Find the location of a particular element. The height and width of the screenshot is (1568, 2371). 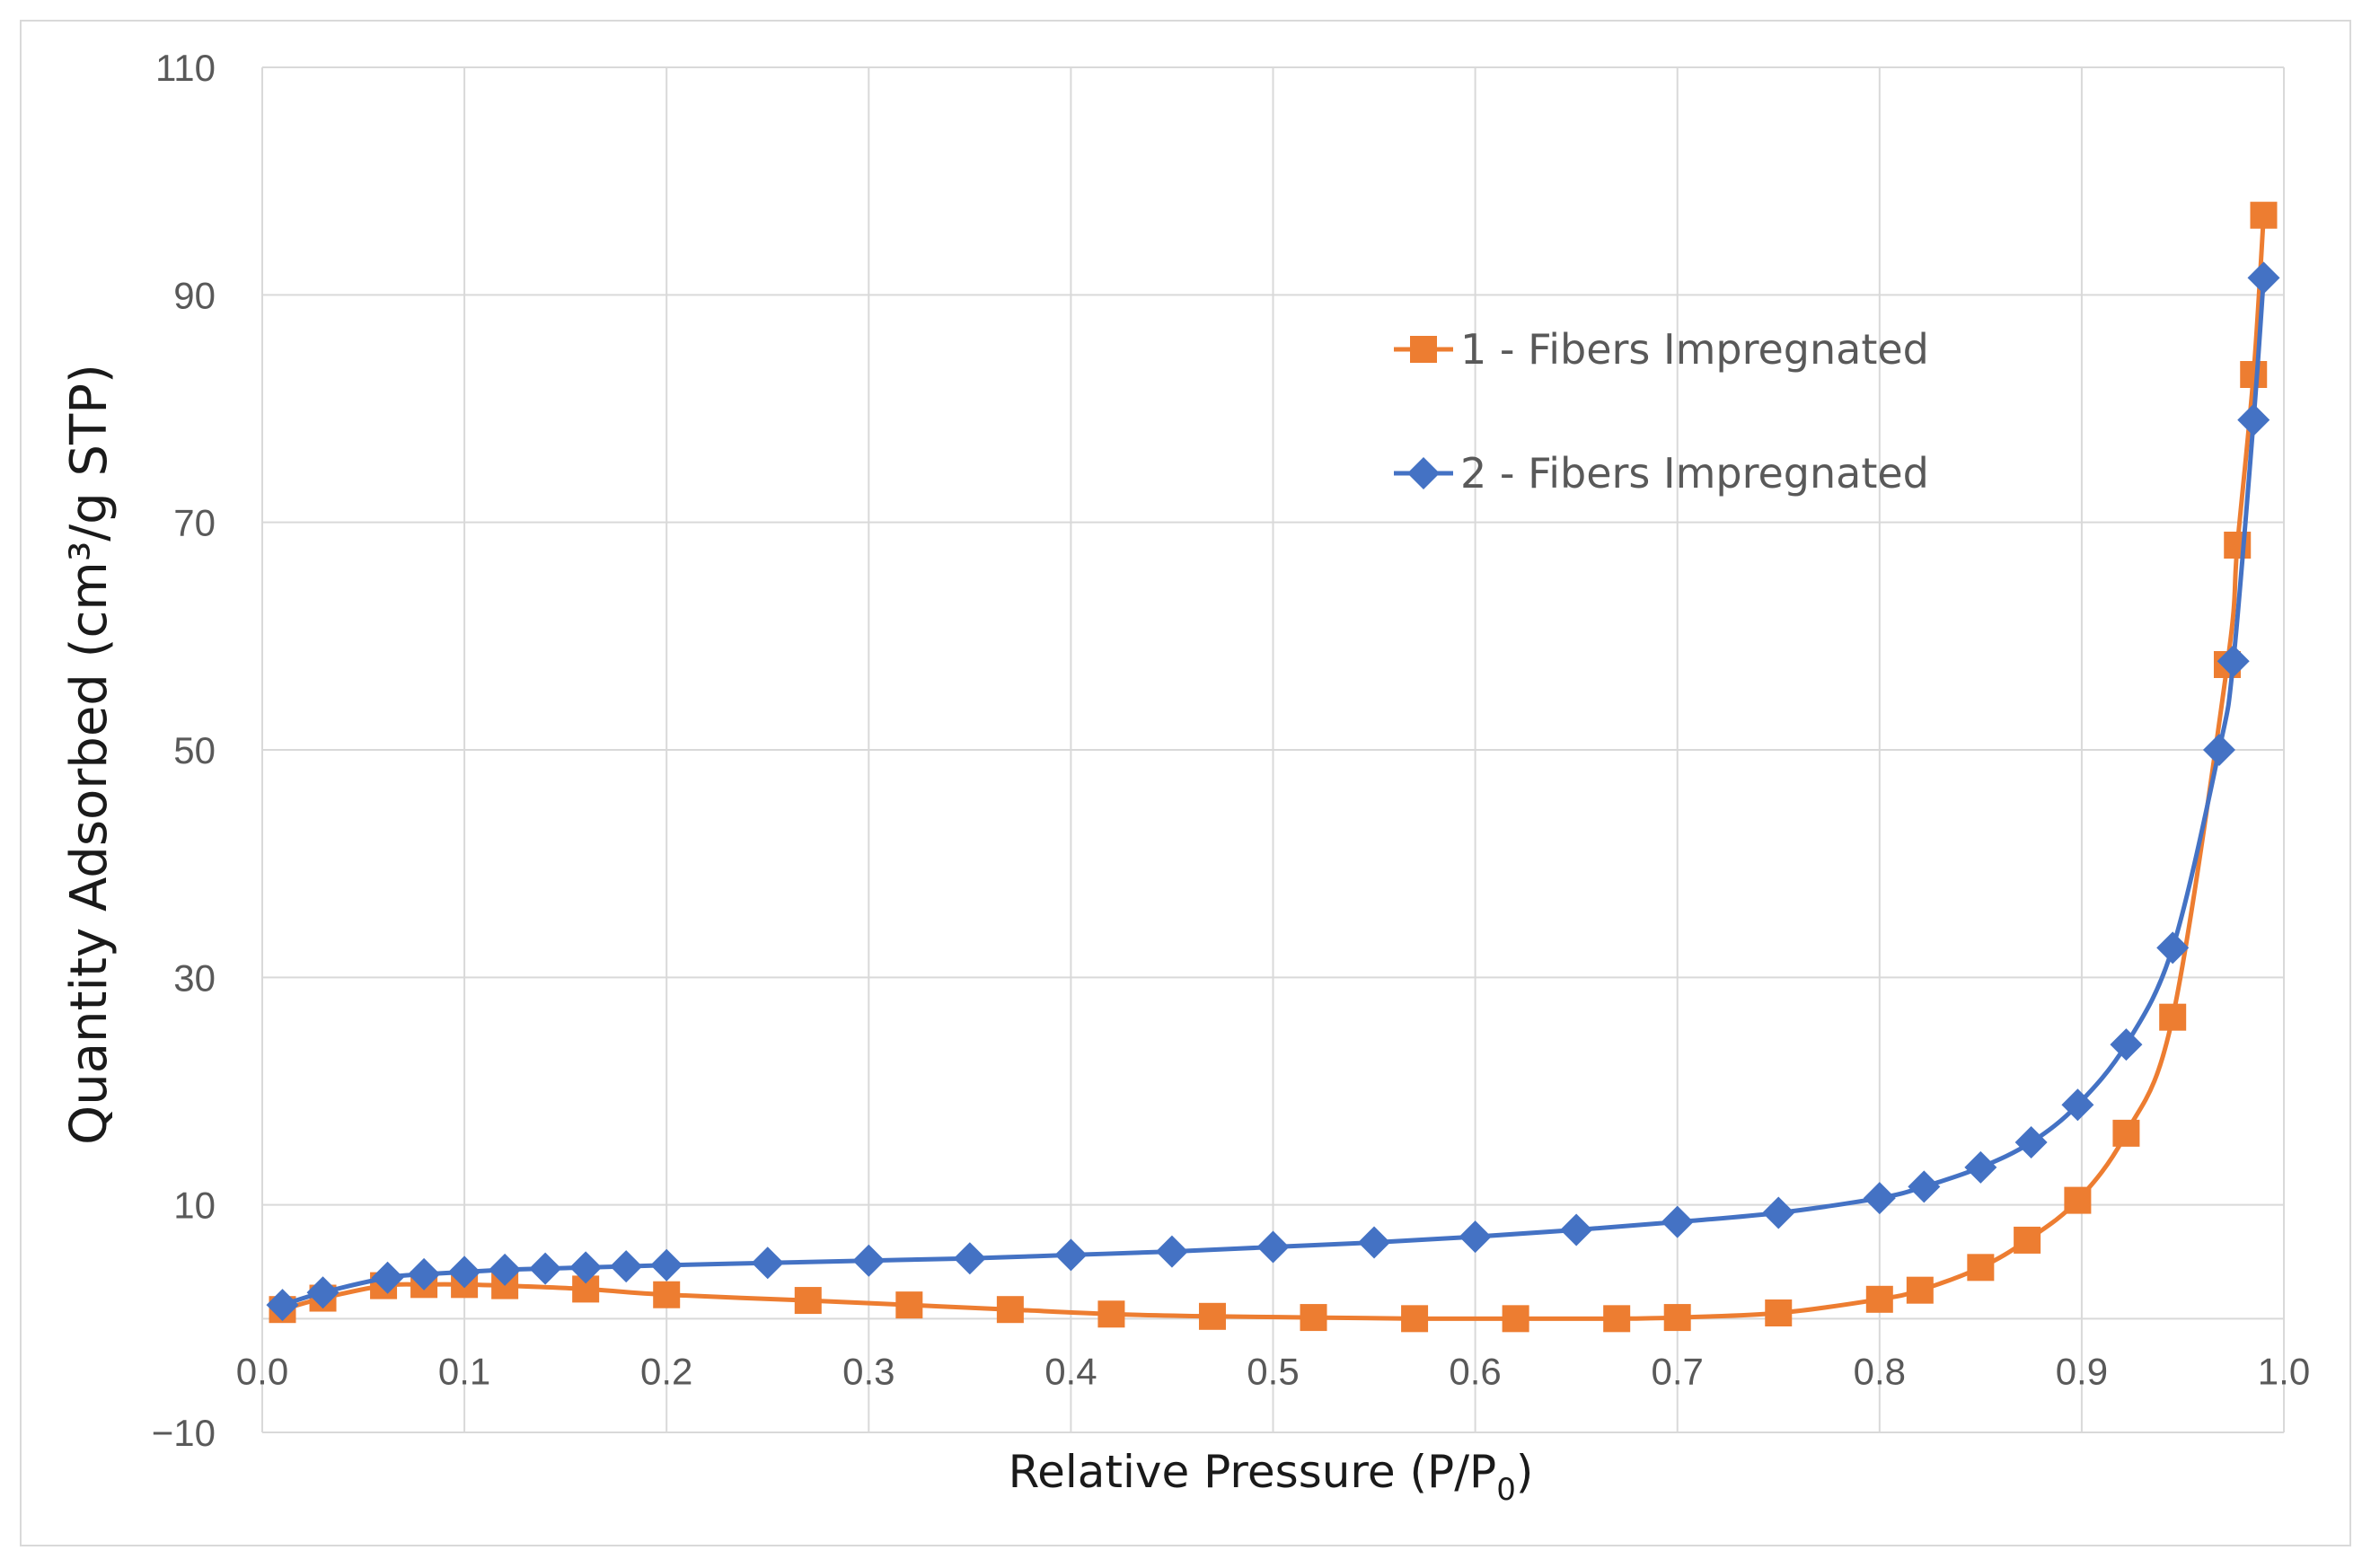

y-axis-title: Quantity Adsorbed (cm³/g STP) is located at coordinates (89, 754).